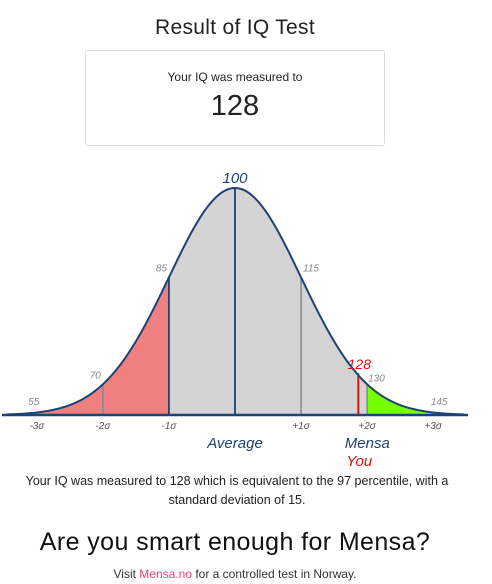 Image resolution: width=492 pixels, height=584 pixels. Describe the element at coordinates (235, 178) in the screenshot. I see `score-label-100: 100` at that location.